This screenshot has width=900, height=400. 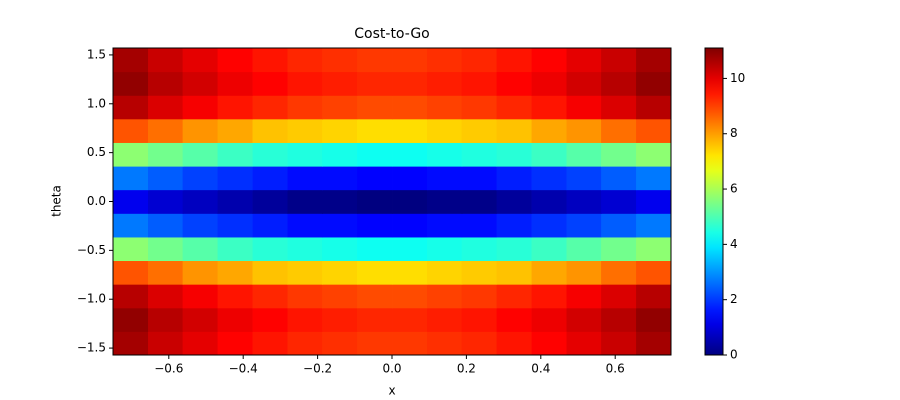 What do you see at coordinates (734, 189) in the screenshot?
I see `colorbar-tick-label: 6` at bounding box center [734, 189].